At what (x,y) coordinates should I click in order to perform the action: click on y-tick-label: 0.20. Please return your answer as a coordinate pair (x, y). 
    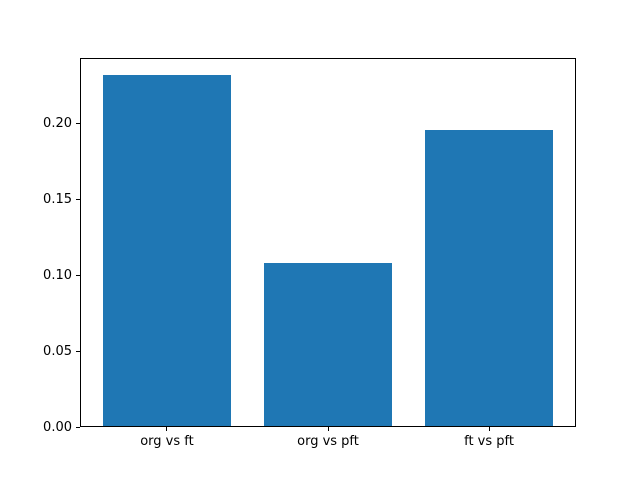
    Looking at the image, I should click on (57, 124).